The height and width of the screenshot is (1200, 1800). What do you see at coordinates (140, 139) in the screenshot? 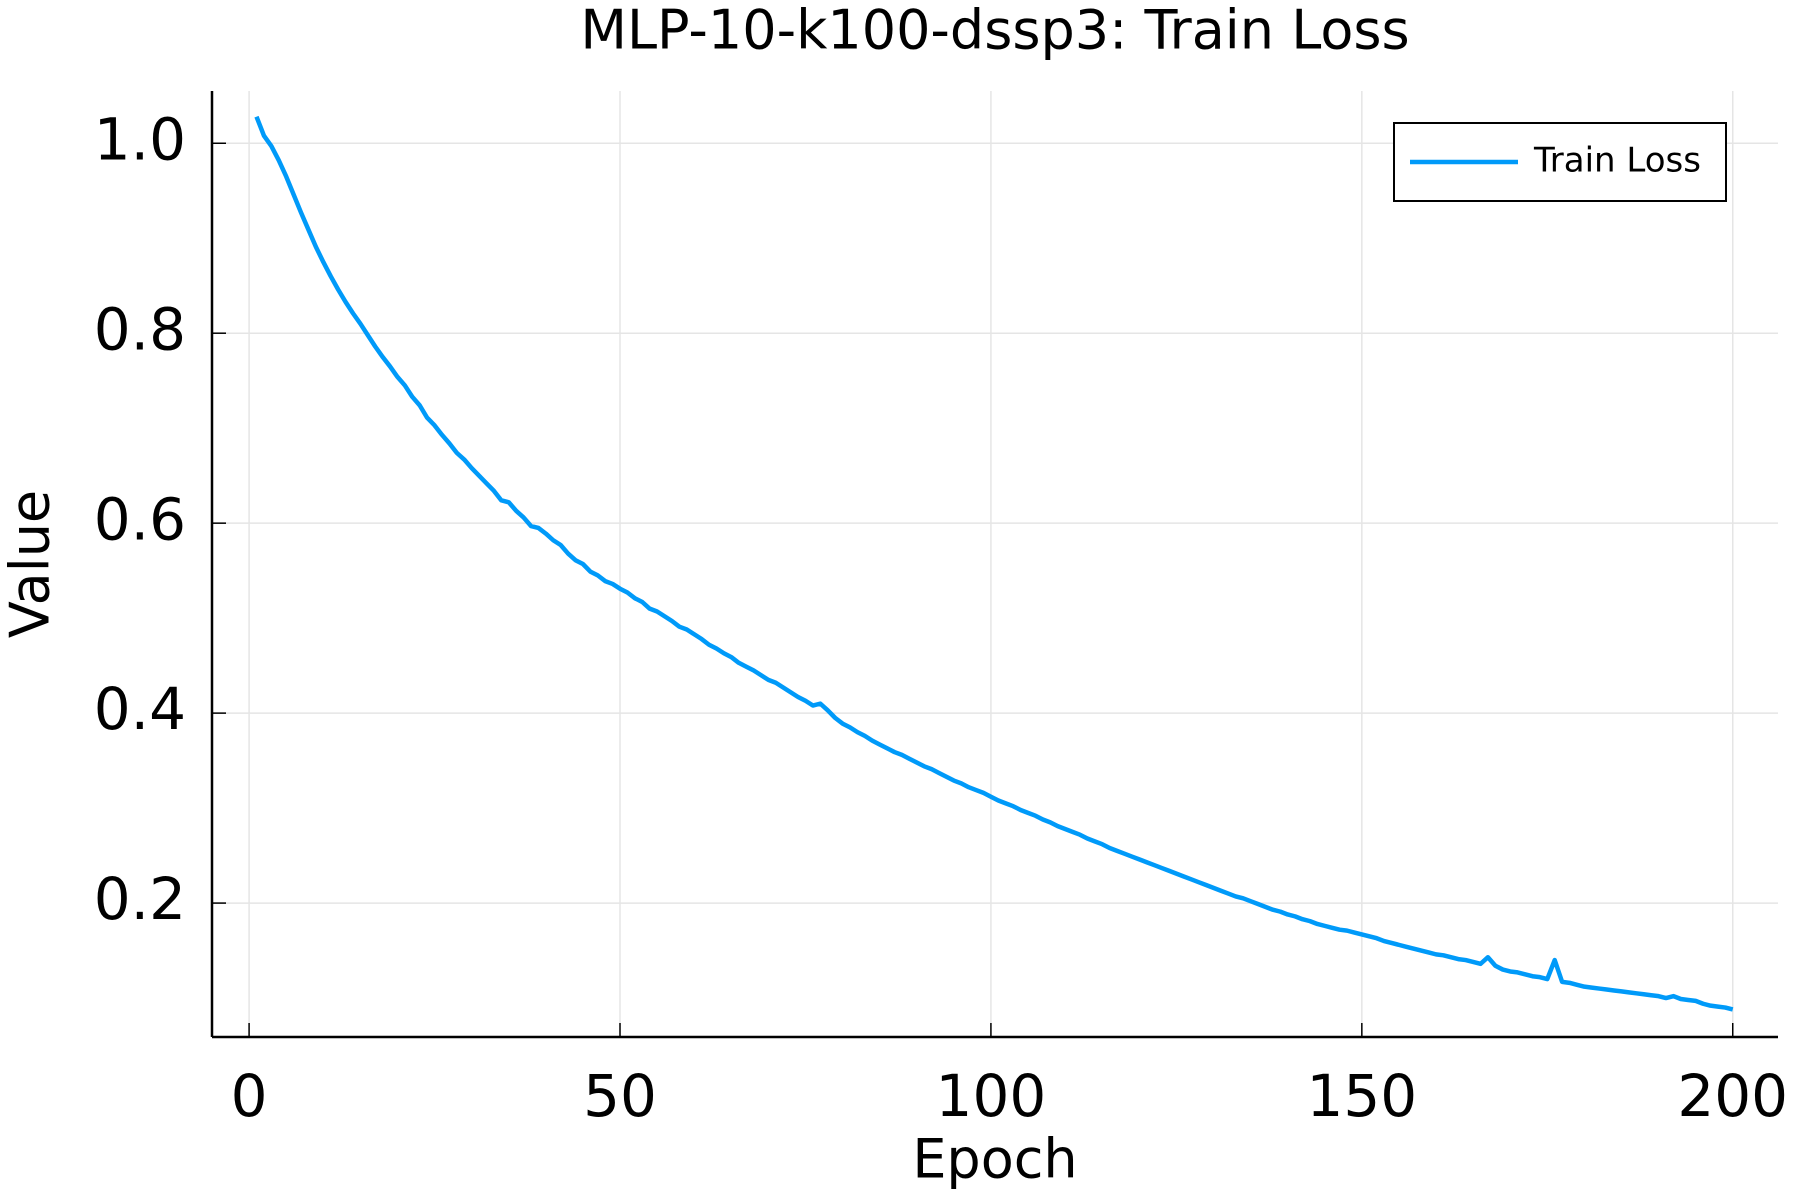
I see `y-tick-label: 1.0` at bounding box center [140, 139].